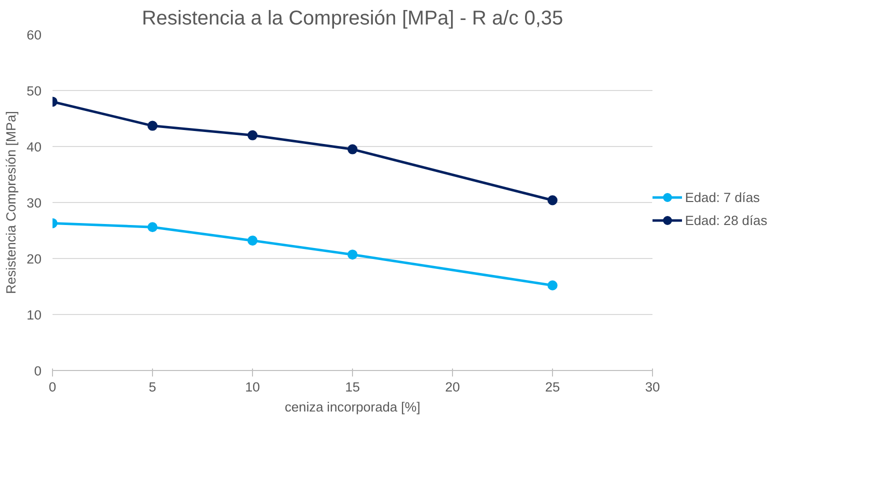 This screenshot has height=496, width=892. What do you see at coordinates (34, 259) in the screenshot?
I see `y-tick-label: 20` at bounding box center [34, 259].